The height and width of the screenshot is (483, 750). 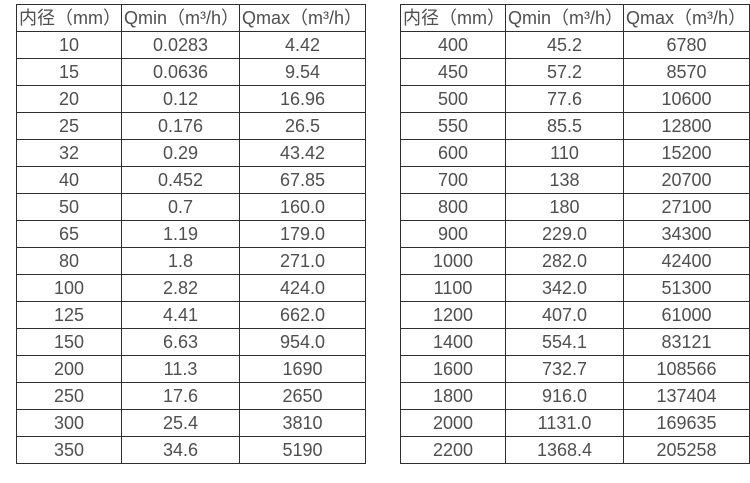 I want to click on table-cell: 108566, so click(x=686, y=369).